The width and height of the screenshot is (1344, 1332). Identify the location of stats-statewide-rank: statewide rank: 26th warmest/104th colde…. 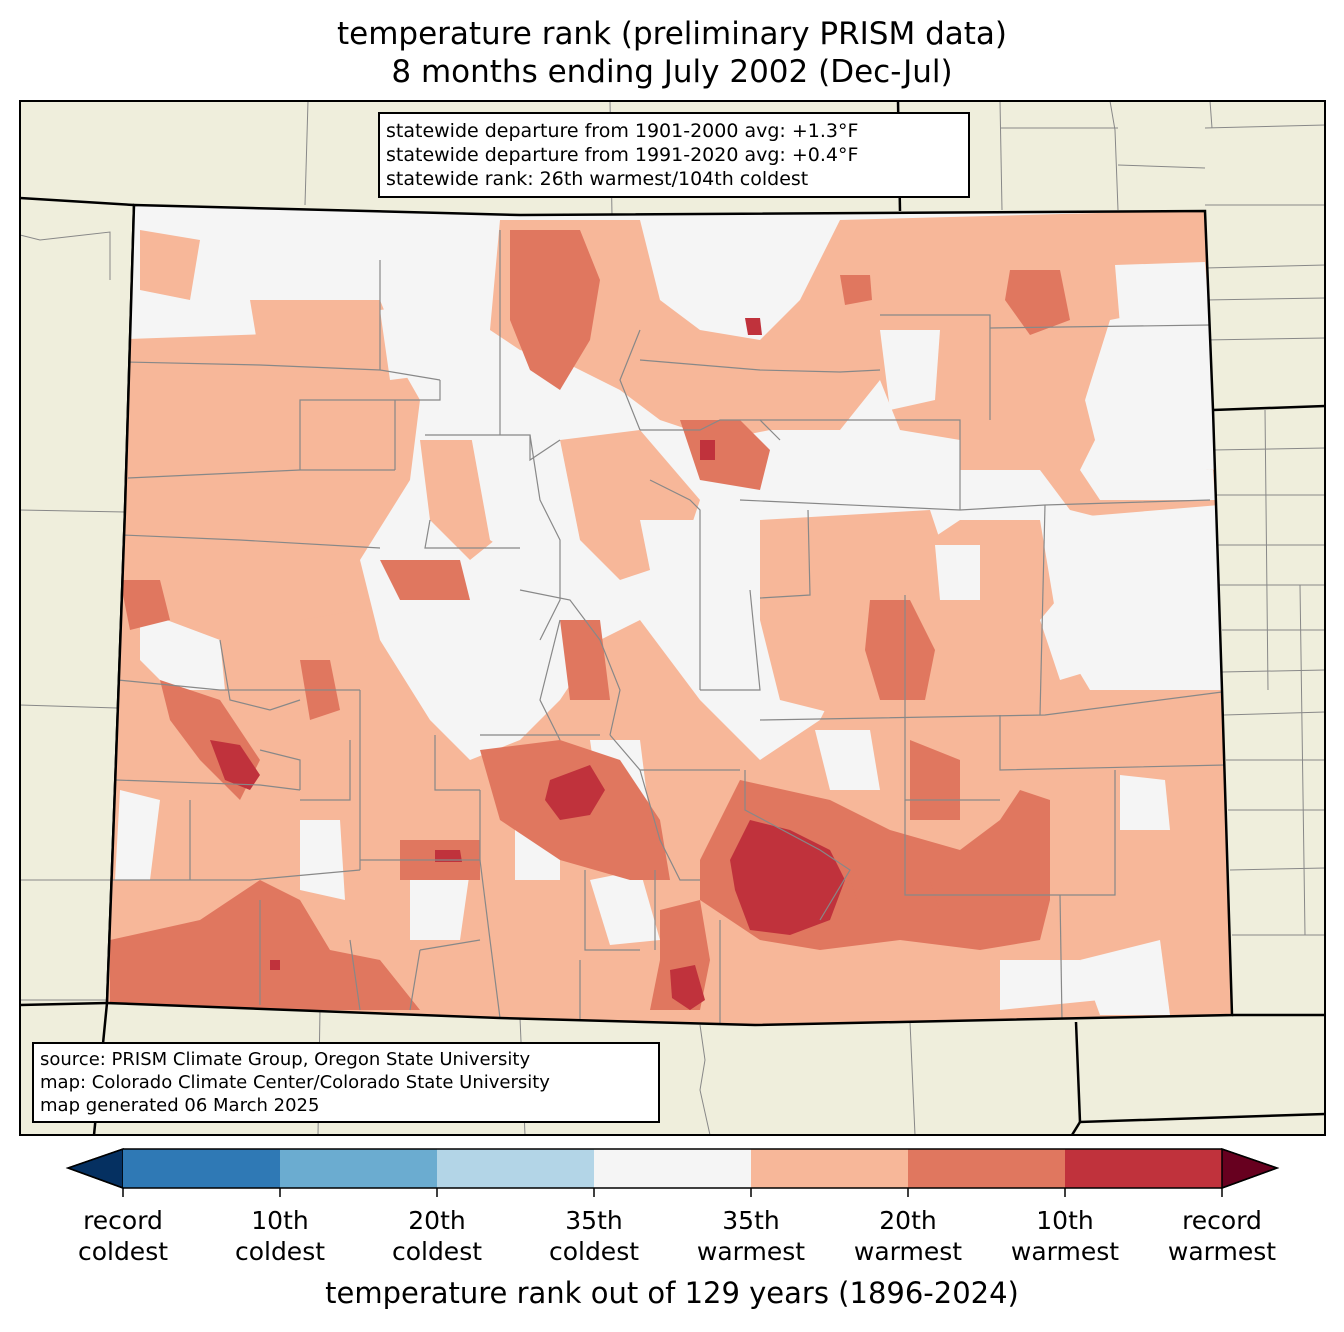
(597, 179).